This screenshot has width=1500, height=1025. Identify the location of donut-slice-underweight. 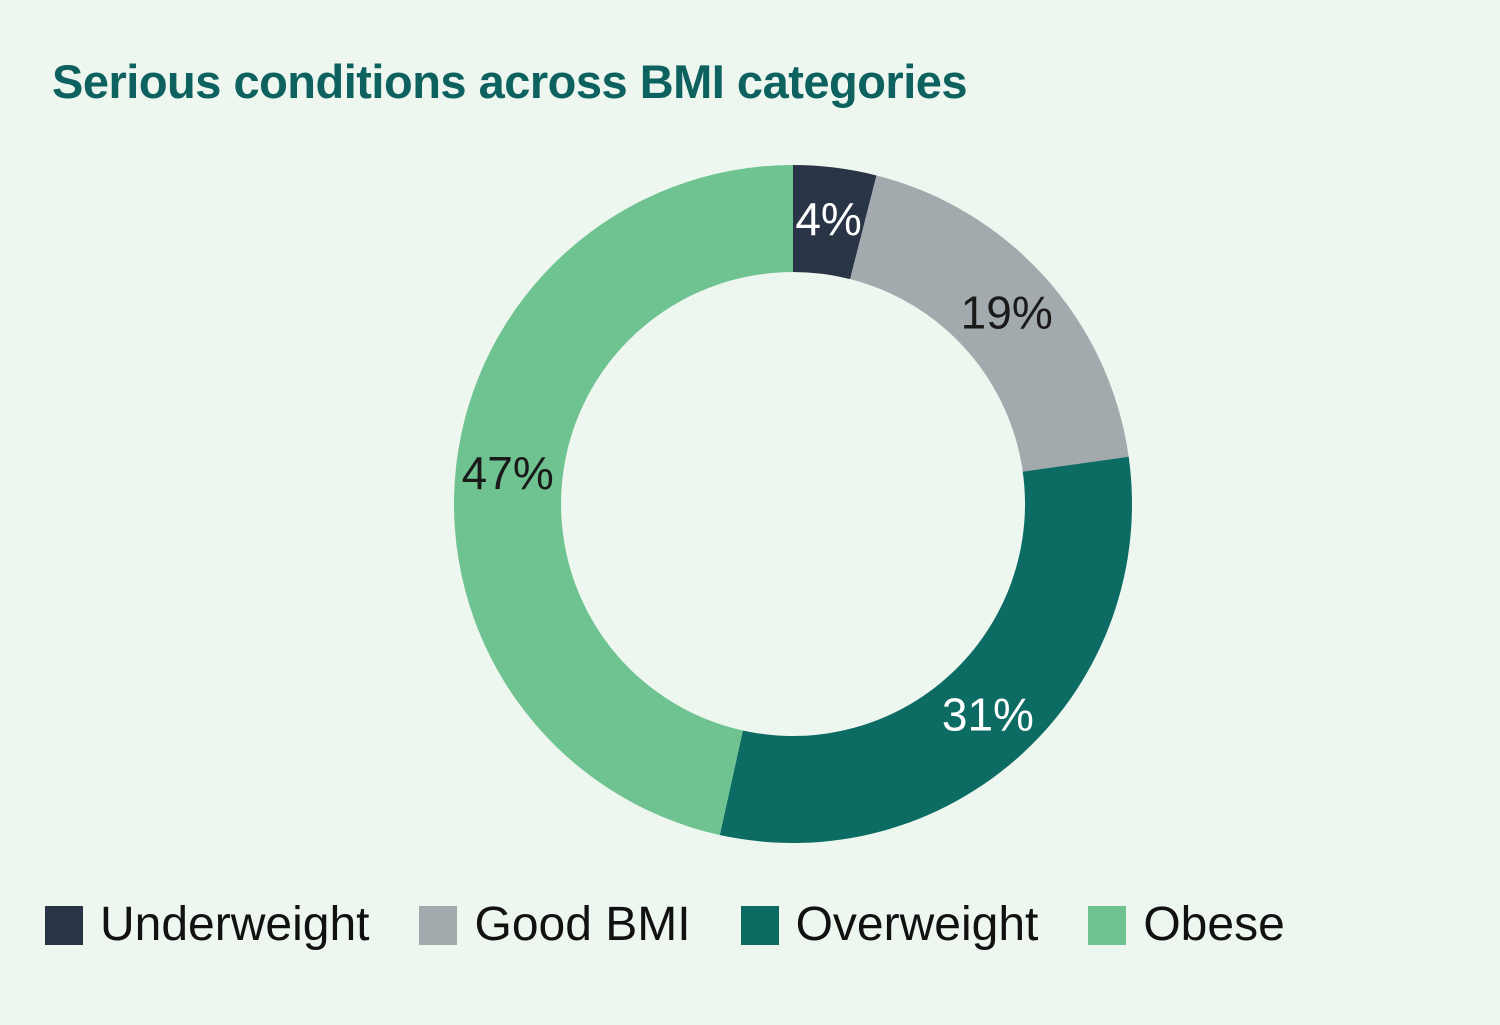
(835, 222).